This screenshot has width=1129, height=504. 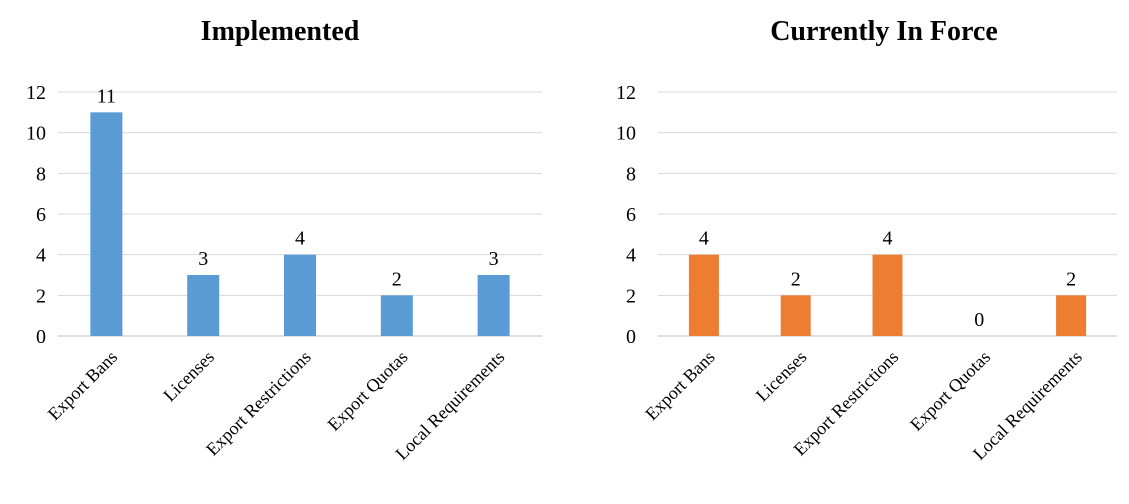 What do you see at coordinates (106, 96) in the screenshot?
I see `data-label: 11` at bounding box center [106, 96].